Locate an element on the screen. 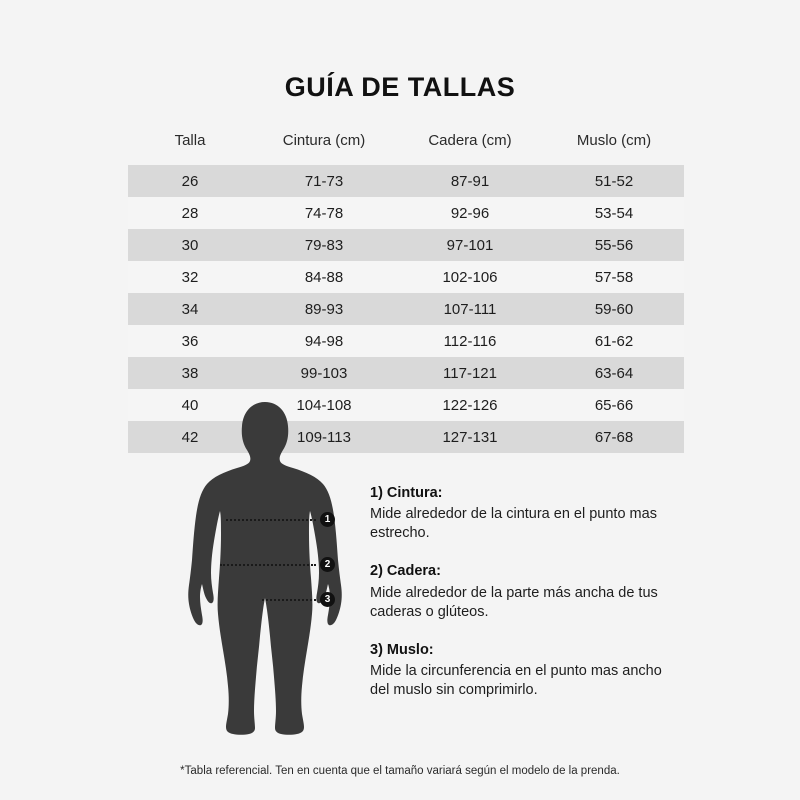 This screenshot has height=800, width=800. cell-cadera: 102-106 is located at coordinates (470, 277).